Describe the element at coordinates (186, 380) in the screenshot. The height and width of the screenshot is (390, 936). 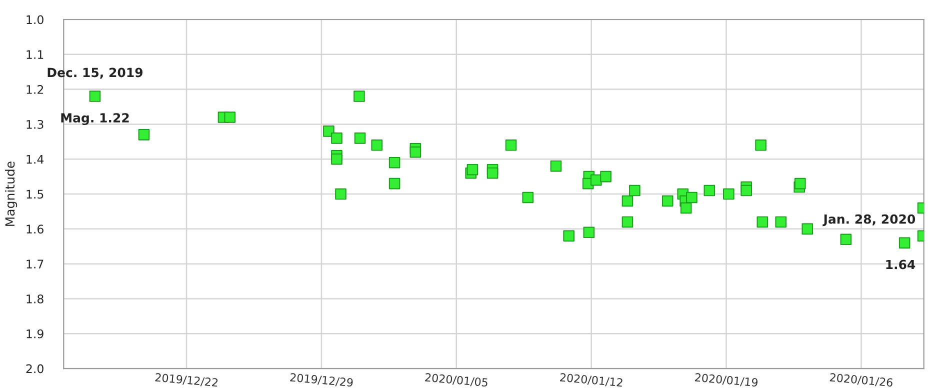
I see `x-tick-label: 2019/12/22` at that location.